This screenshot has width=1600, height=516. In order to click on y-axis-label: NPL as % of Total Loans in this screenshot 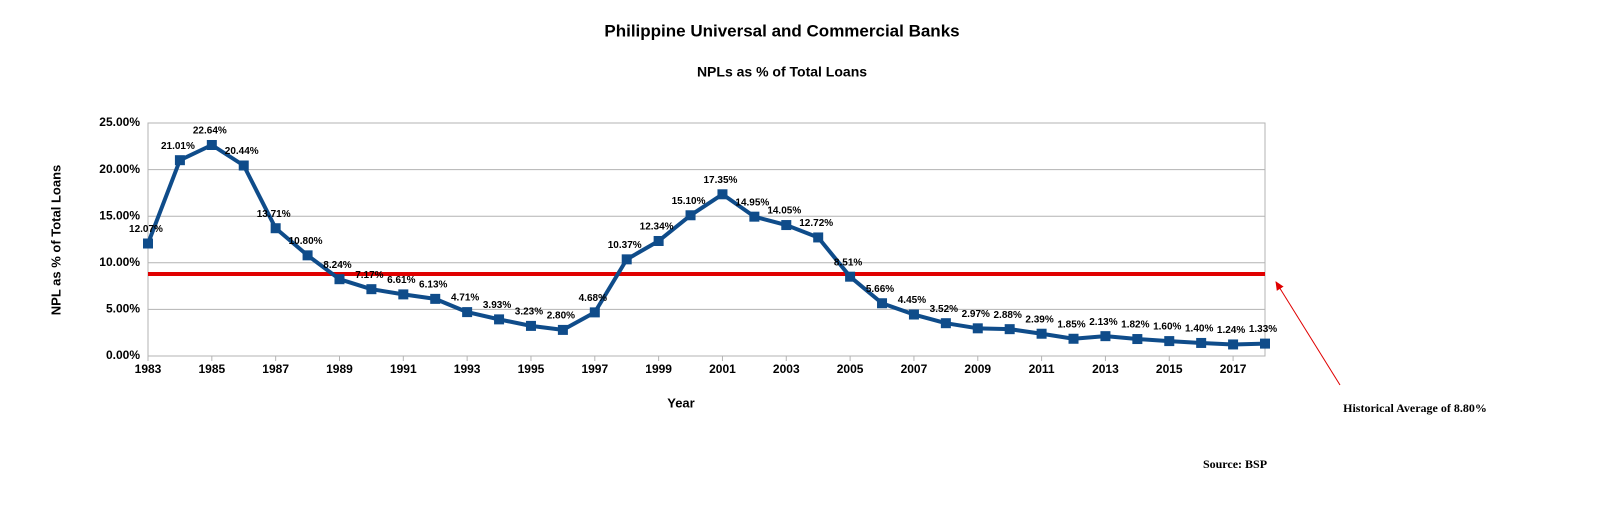, I will do `click(55, 240)`.